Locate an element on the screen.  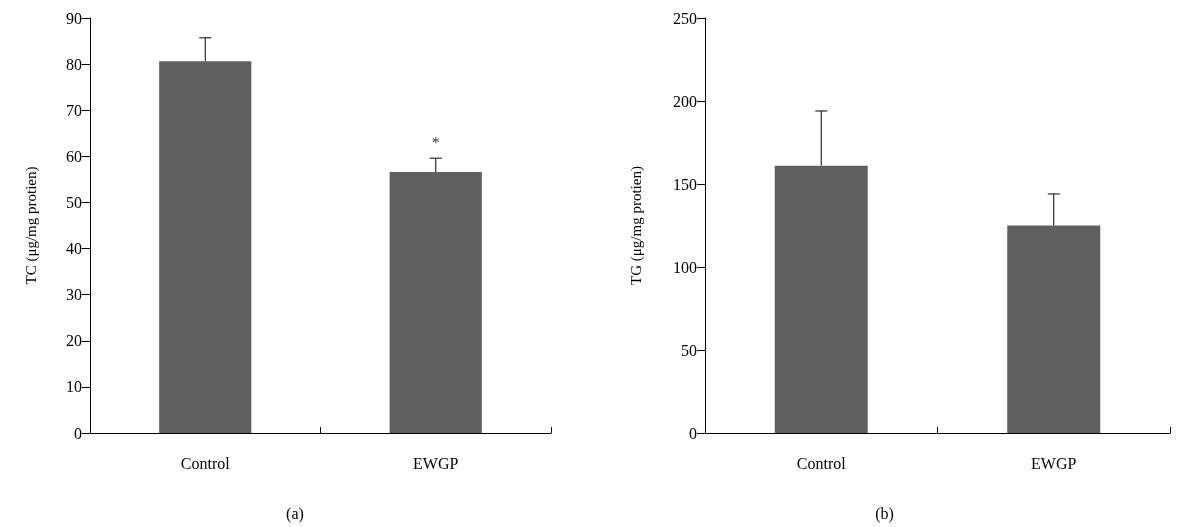
text: (b) is located at coordinates (884, 513).